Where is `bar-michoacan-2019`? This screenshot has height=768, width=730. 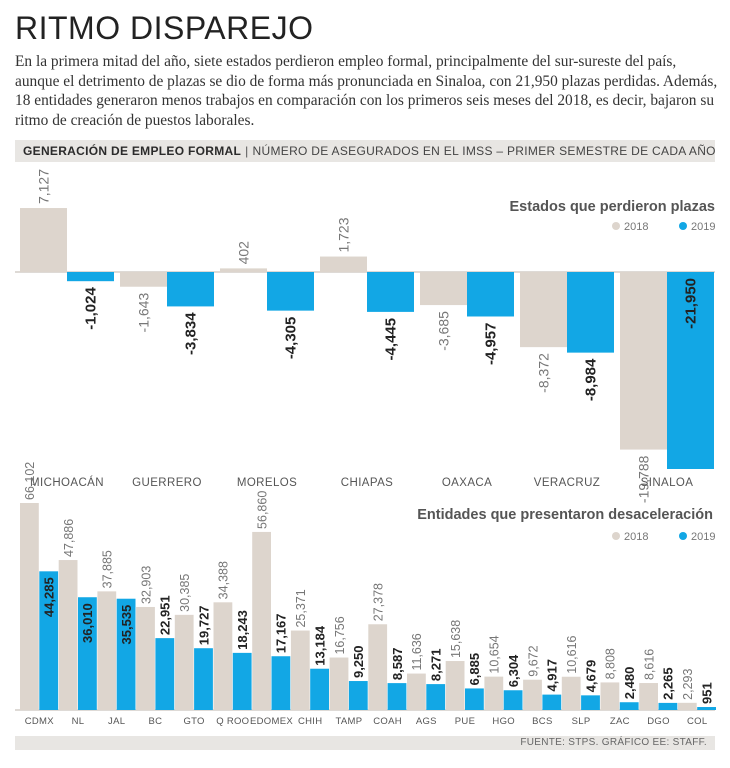 bar-michoacan-2019 is located at coordinates (90, 277).